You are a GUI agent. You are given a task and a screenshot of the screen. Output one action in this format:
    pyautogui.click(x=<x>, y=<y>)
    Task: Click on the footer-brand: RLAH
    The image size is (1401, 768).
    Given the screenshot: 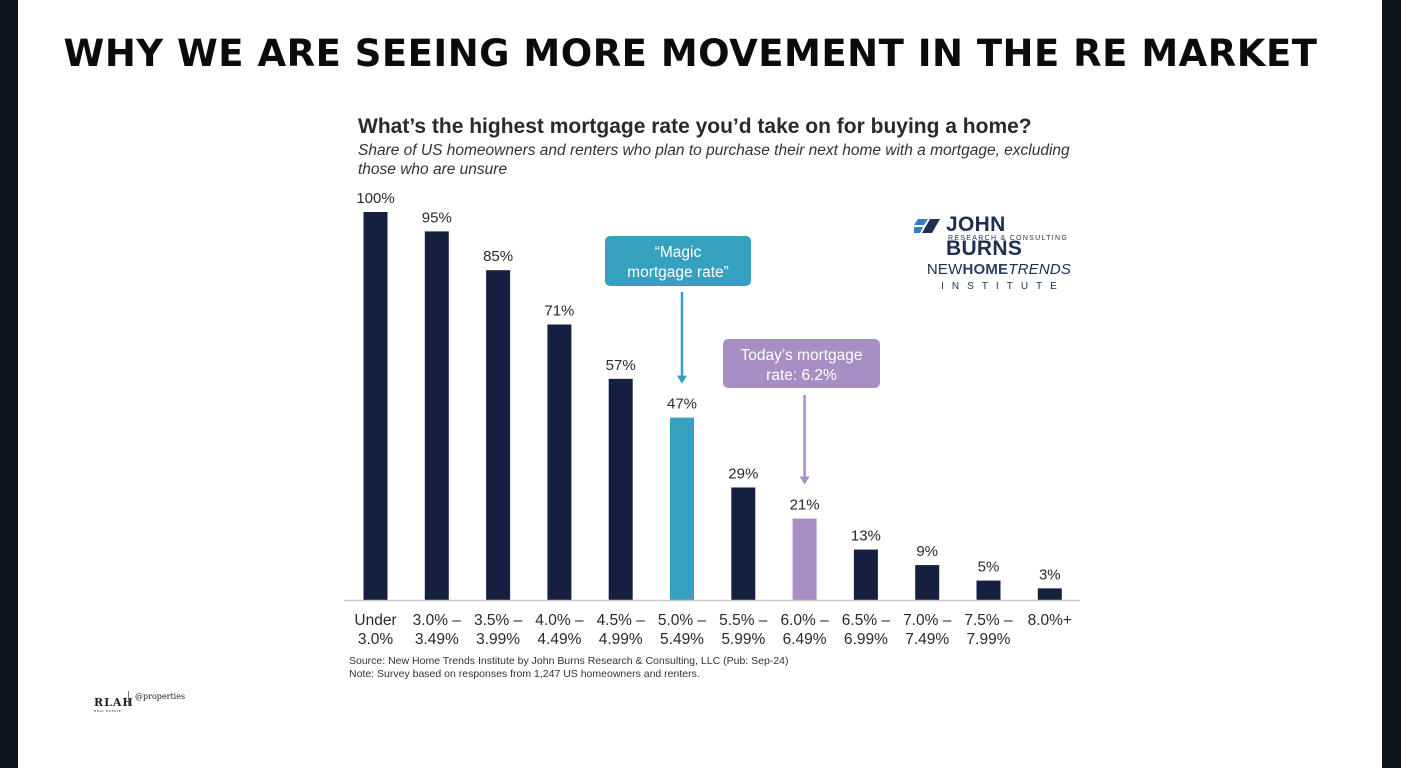 What is the action you would take?
    pyautogui.click(x=114, y=702)
    